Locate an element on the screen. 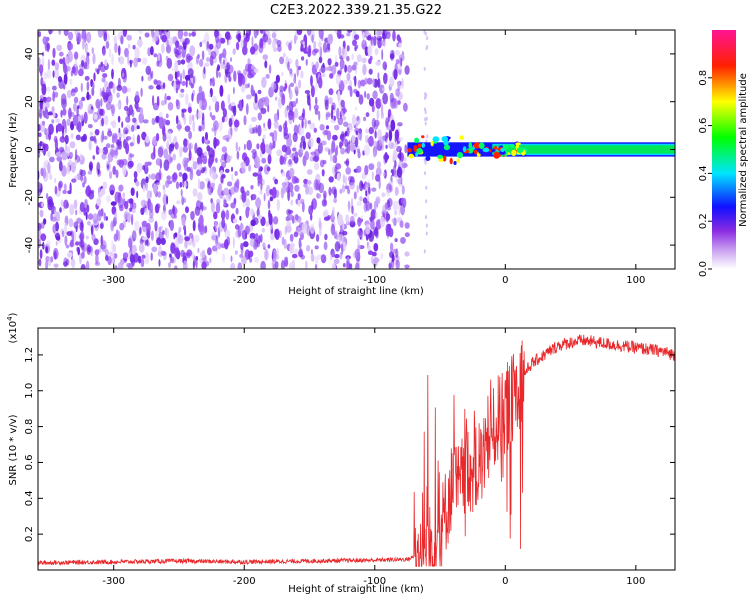 Image resolution: width=750 pixels, height=600 pixels. chart-title: C2E3.2022.339.21.35.G22 is located at coordinates (356, 10).